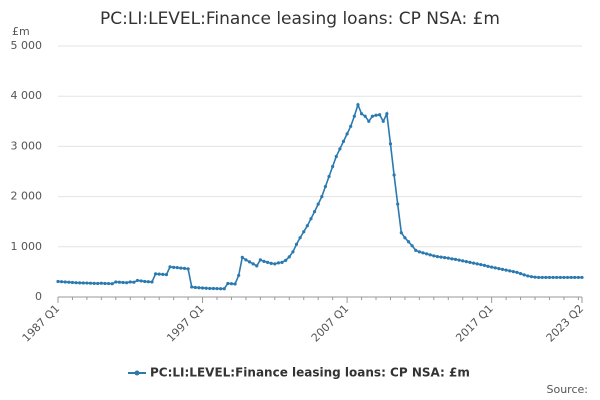 This screenshot has width=600, height=400. I want to click on legend-marker, so click(137, 373).